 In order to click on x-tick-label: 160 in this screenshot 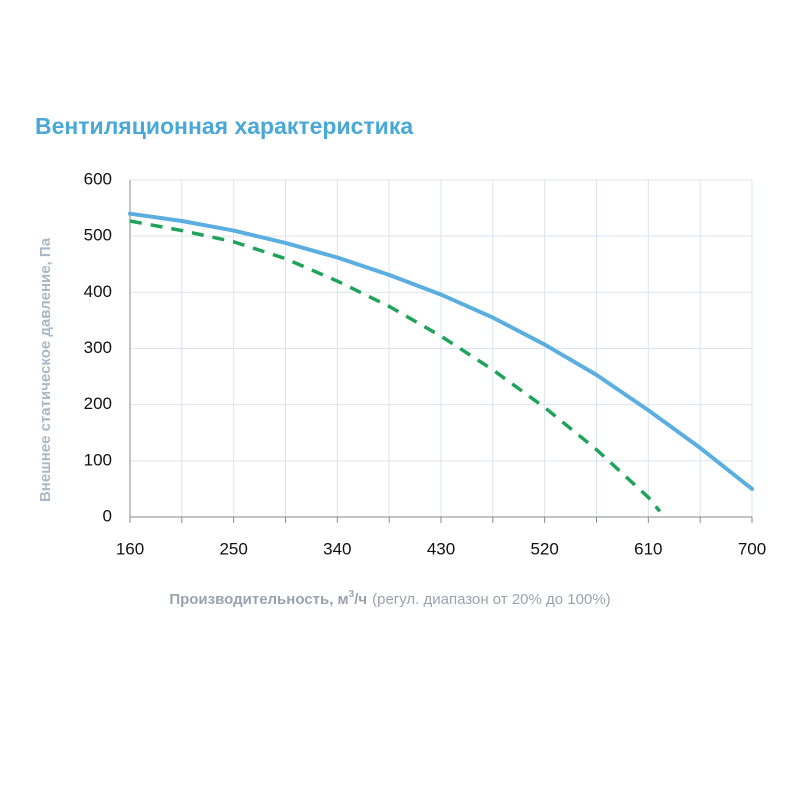, I will do `click(130, 548)`.